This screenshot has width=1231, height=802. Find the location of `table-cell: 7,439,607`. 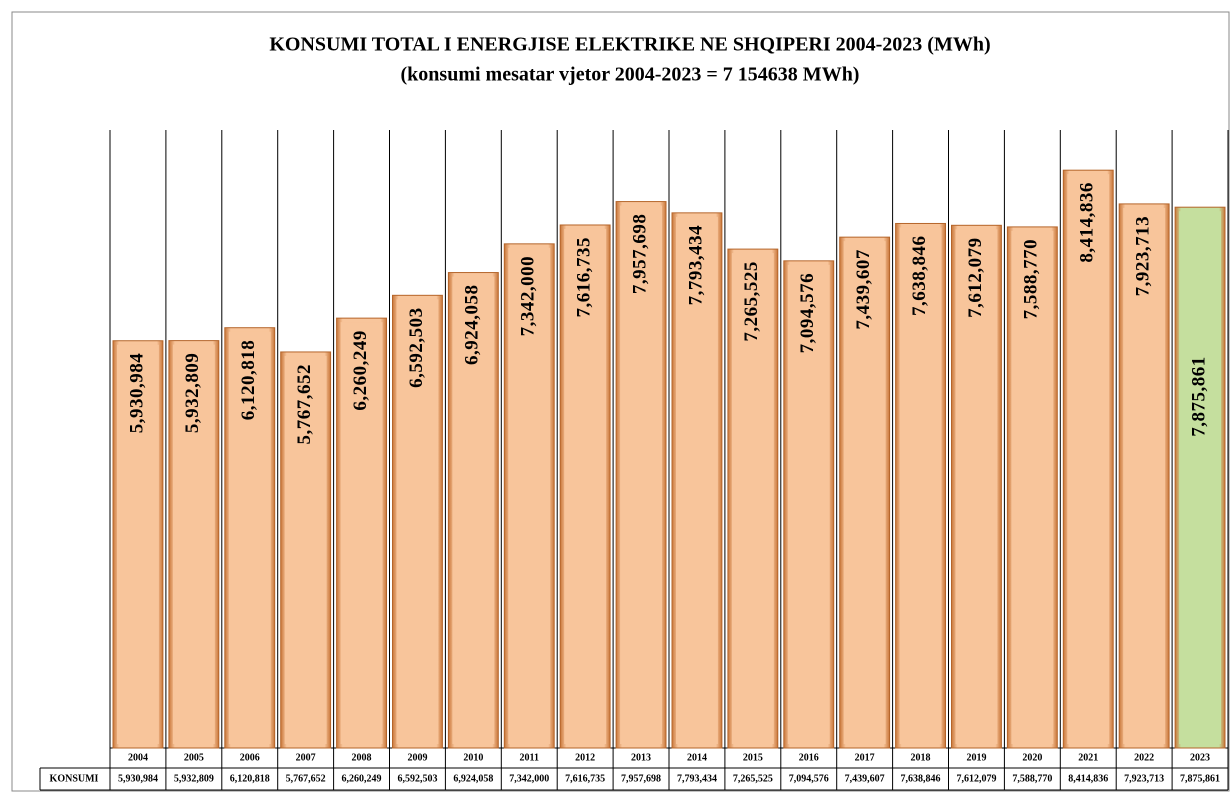

table-cell: 7,439,607 is located at coordinates (865, 778).